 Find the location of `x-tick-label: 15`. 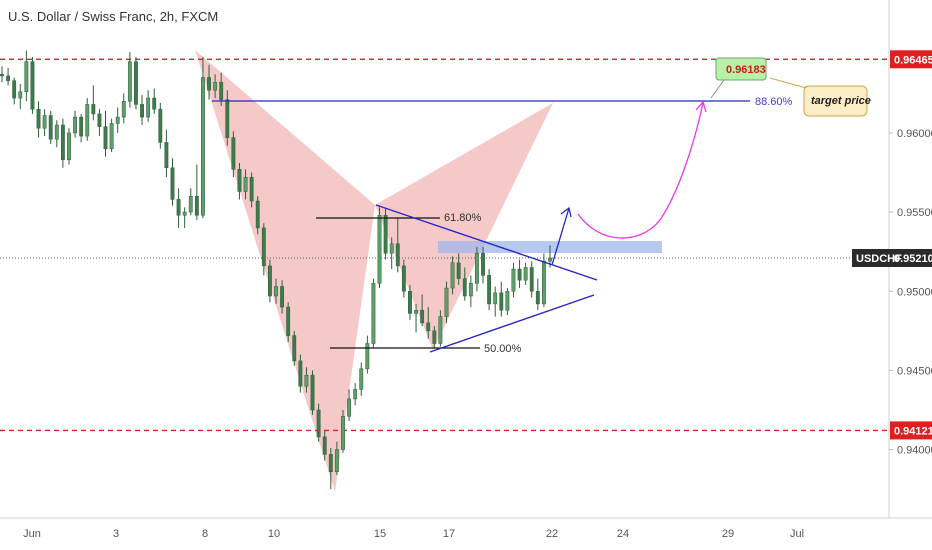

x-tick-label: 15 is located at coordinates (380, 534).